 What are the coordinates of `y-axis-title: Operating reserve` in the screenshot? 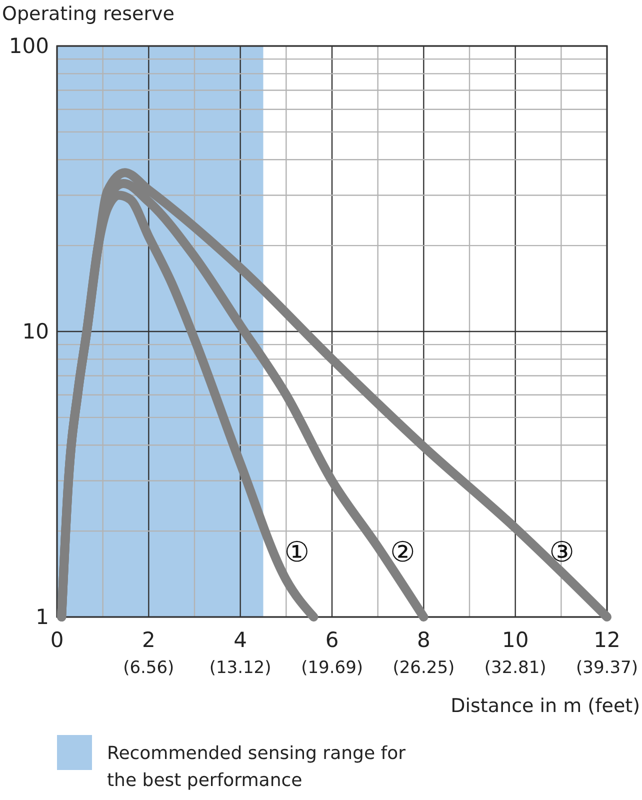 It's located at (88, 14).